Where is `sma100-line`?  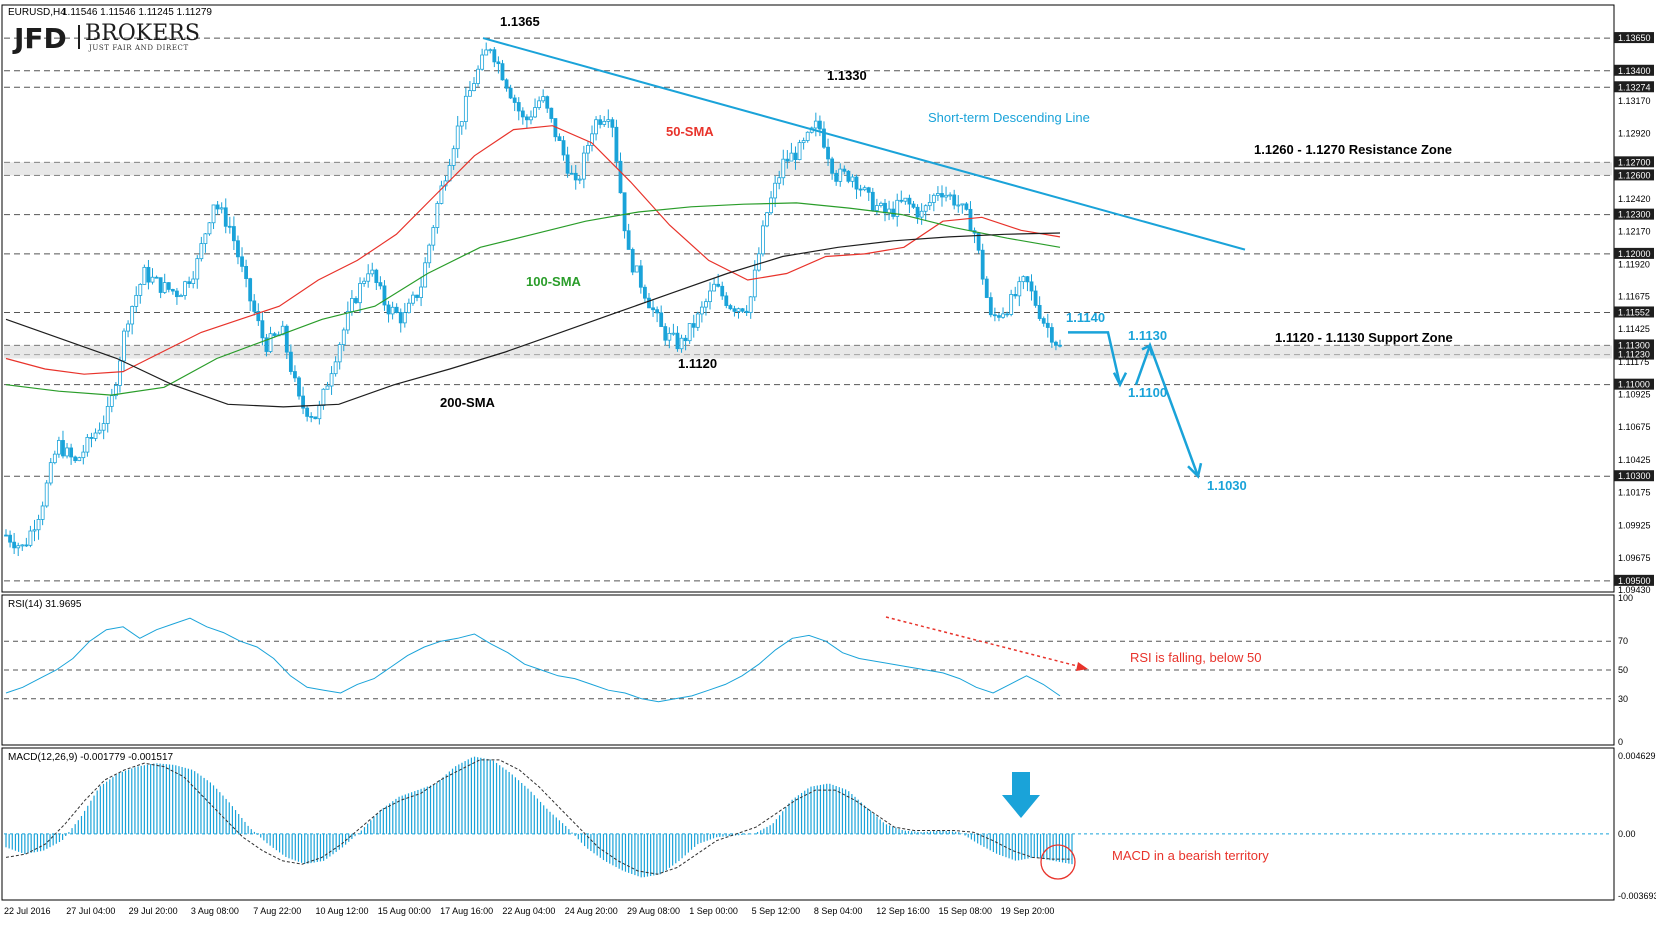
sma100-line is located at coordinates (533, 299).